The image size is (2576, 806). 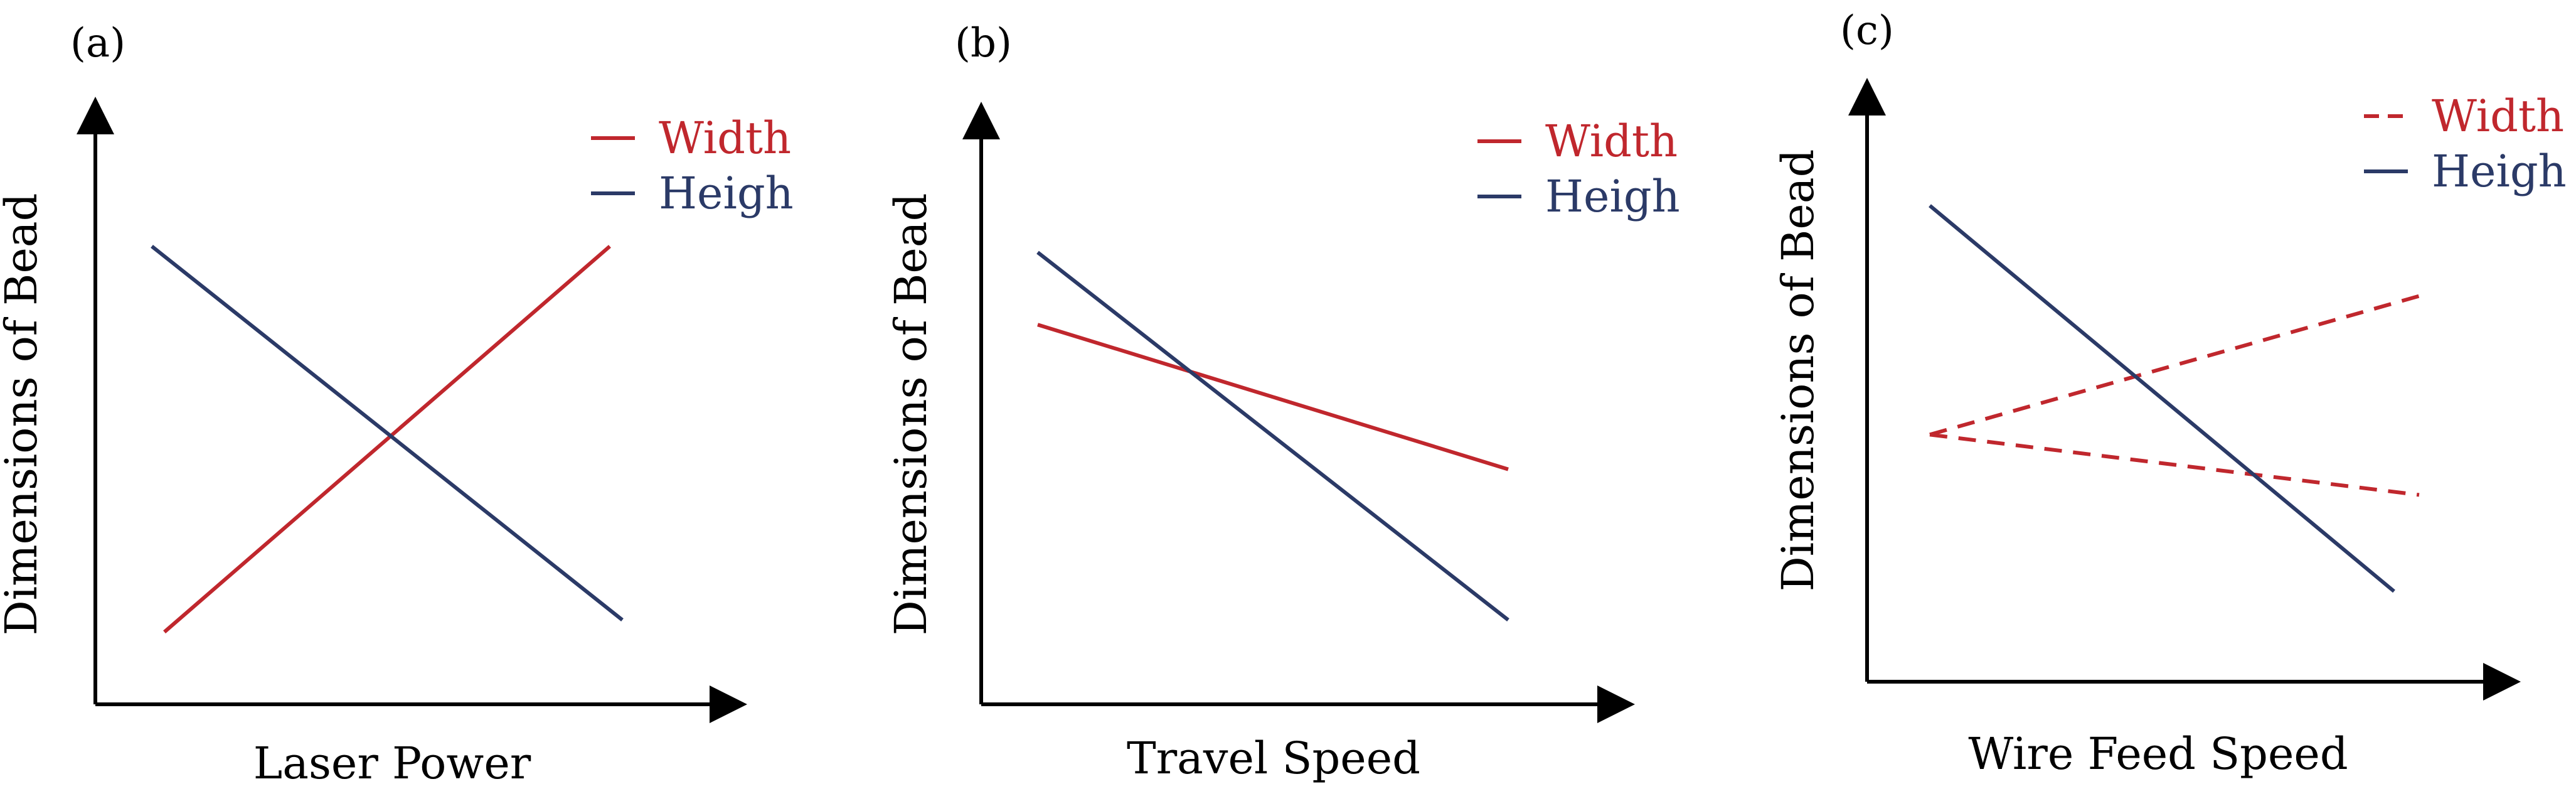 What do you see at coordinates (2158, 754) in the screenshot?
I see `x-axis-label: Wire Feed Speed` at bounding box center [2158, 754].